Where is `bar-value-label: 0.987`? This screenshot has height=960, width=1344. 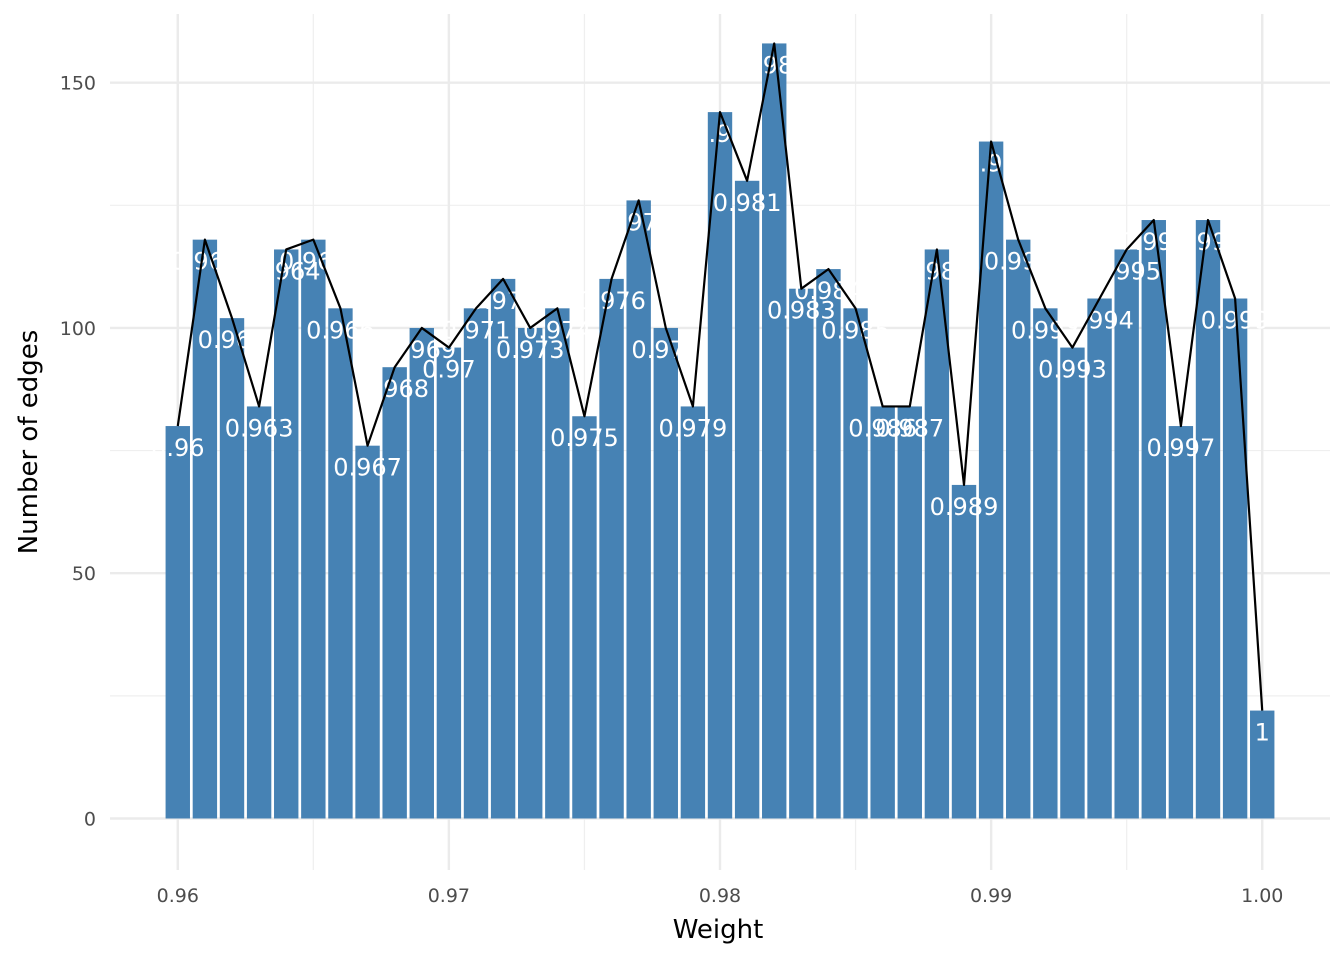
bar-value-label: 0.987 is located at coordinates (909, 428).